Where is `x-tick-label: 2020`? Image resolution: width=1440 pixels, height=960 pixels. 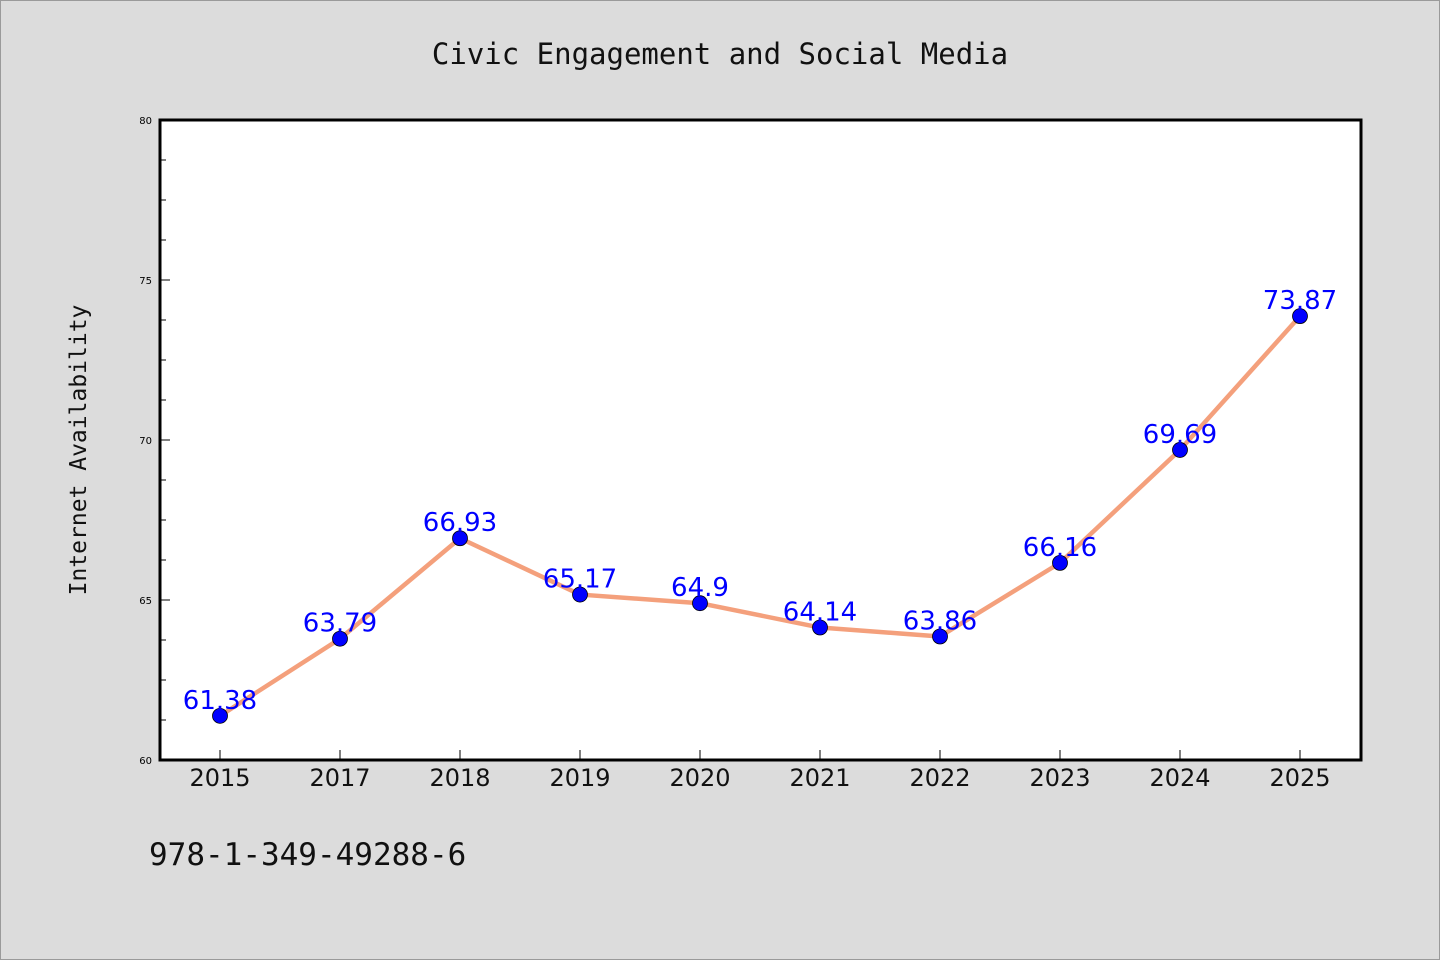
x-tick-label: 2020 is located at coordinates (699, 778).